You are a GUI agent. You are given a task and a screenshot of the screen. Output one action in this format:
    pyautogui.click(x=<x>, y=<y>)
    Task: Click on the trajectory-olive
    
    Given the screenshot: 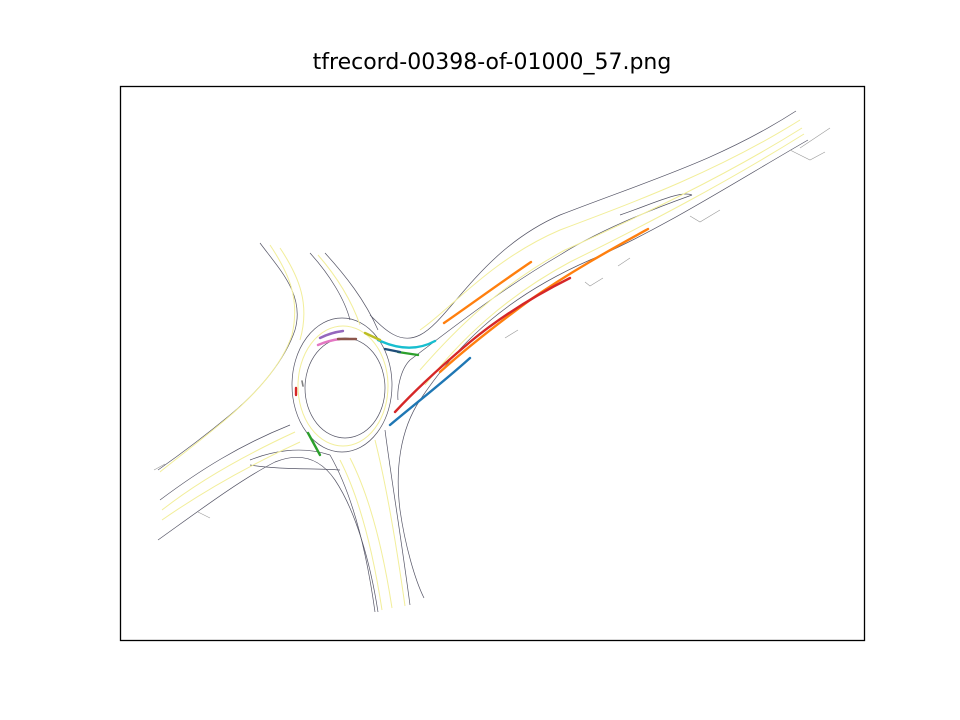 What is the action you would take?
    pyautogui.click(x=372, y=336)
    